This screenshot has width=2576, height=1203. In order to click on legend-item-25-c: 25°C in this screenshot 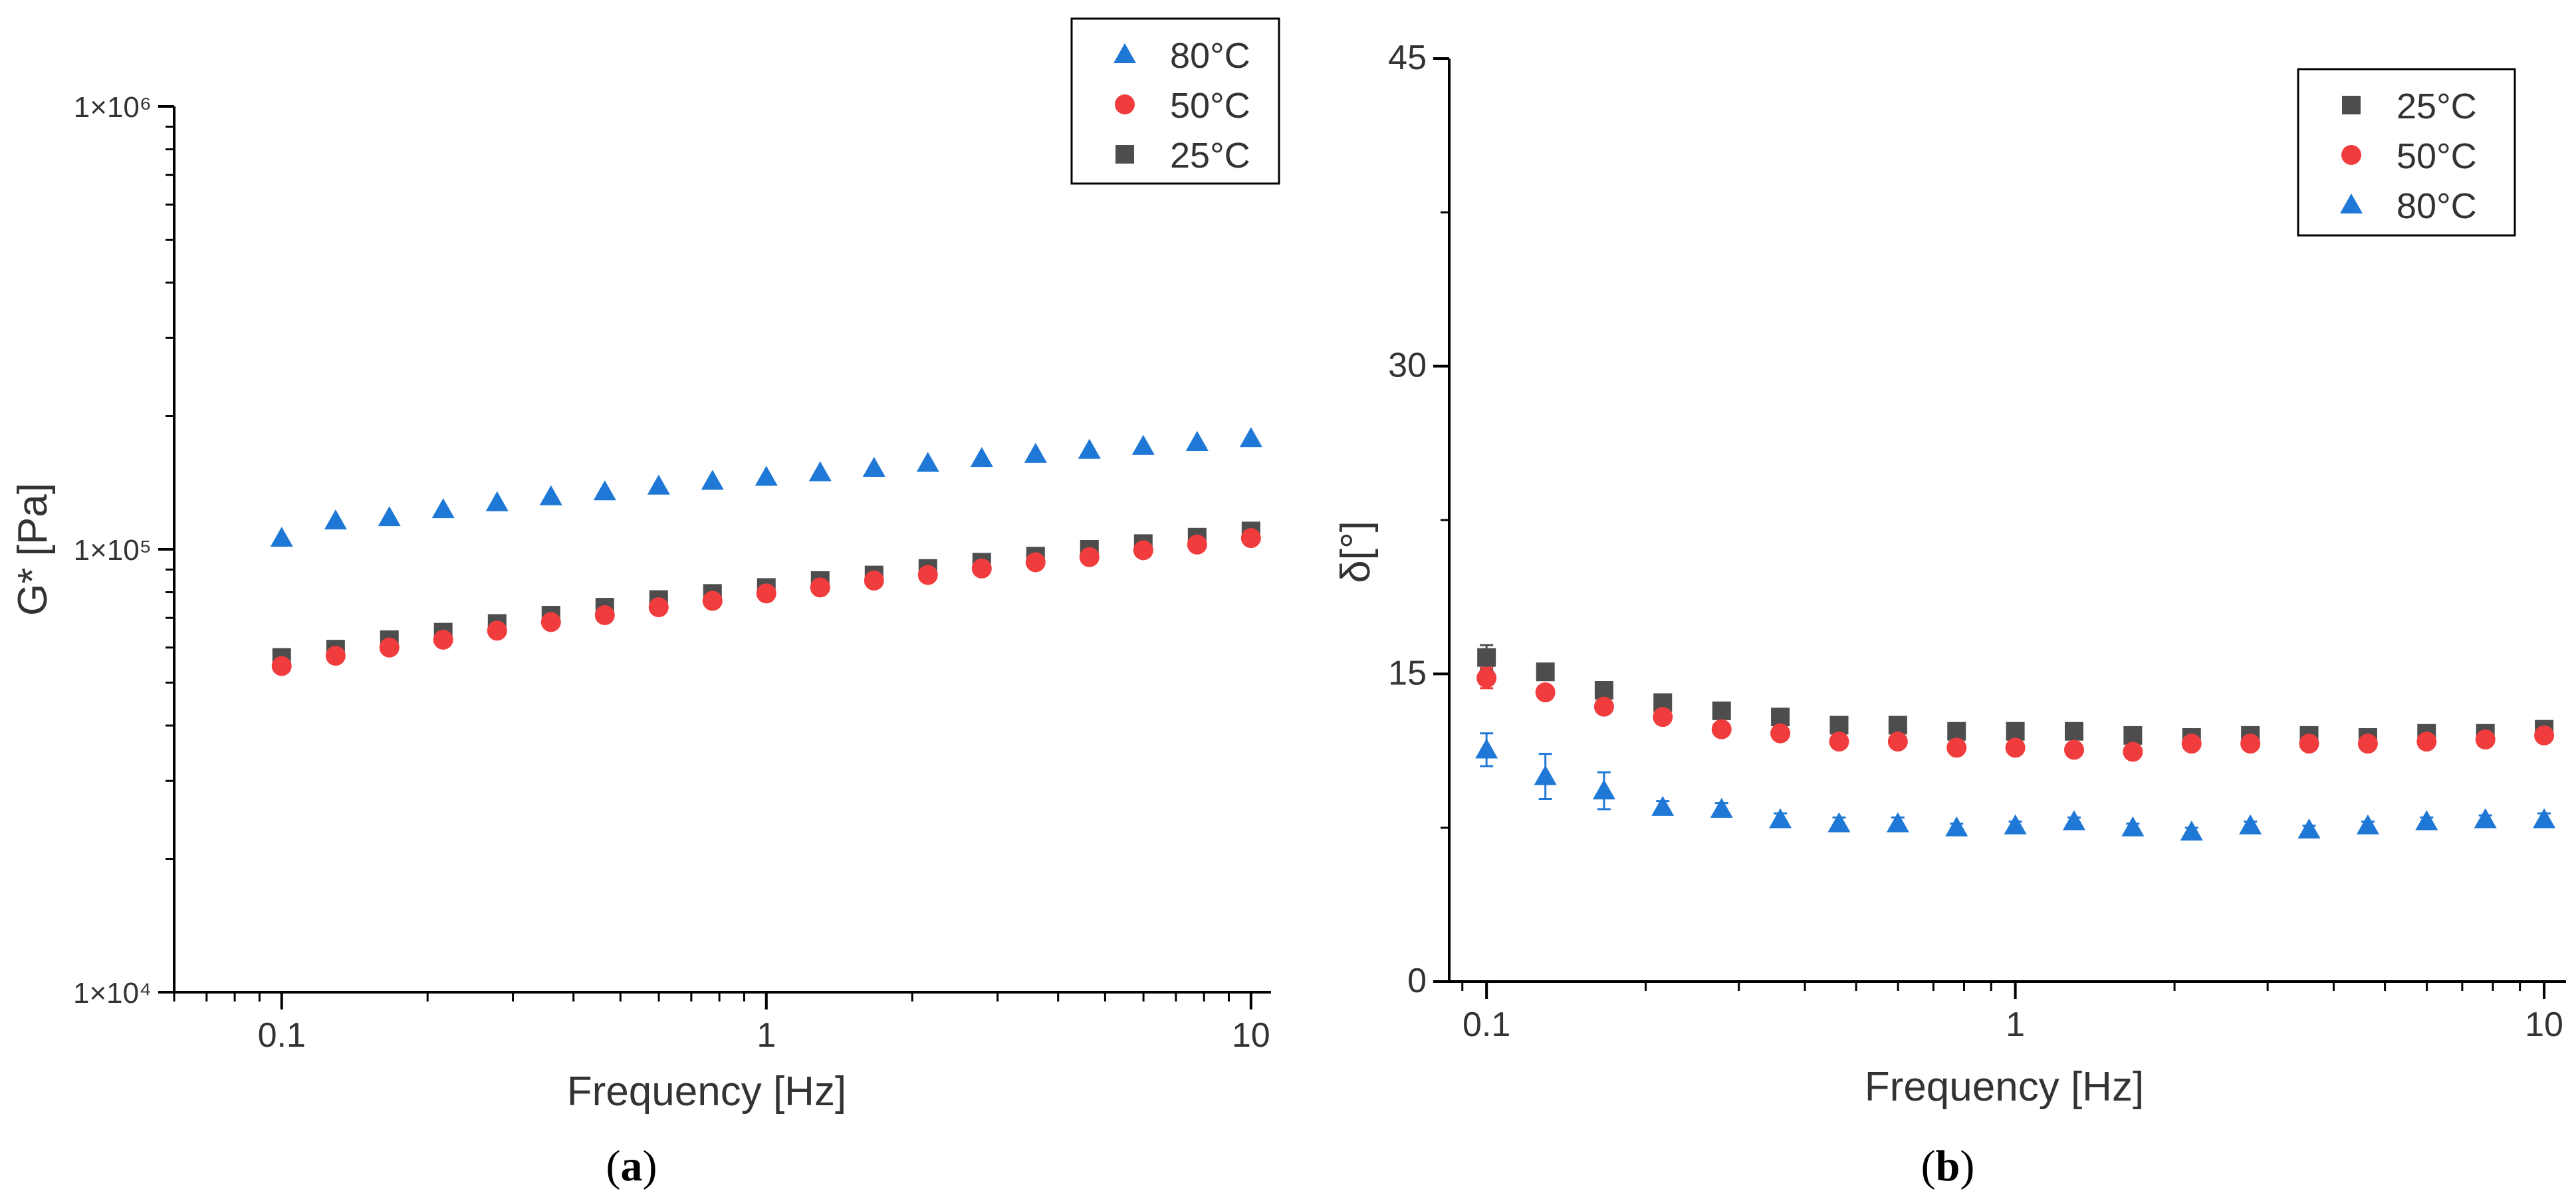, I will do `click(2409, 106)`.